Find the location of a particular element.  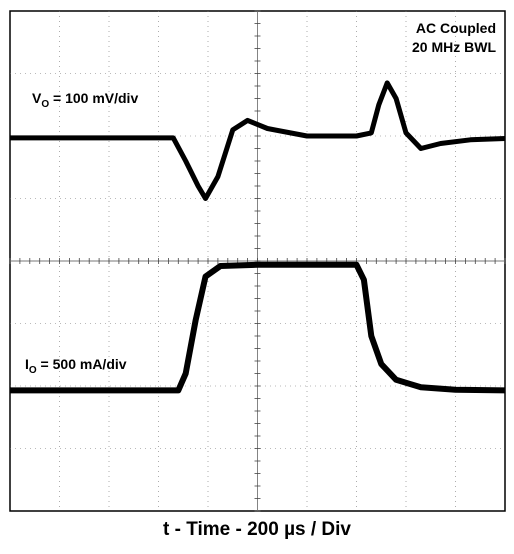

series-label-io-main: I is located at coordinates (27, 364).